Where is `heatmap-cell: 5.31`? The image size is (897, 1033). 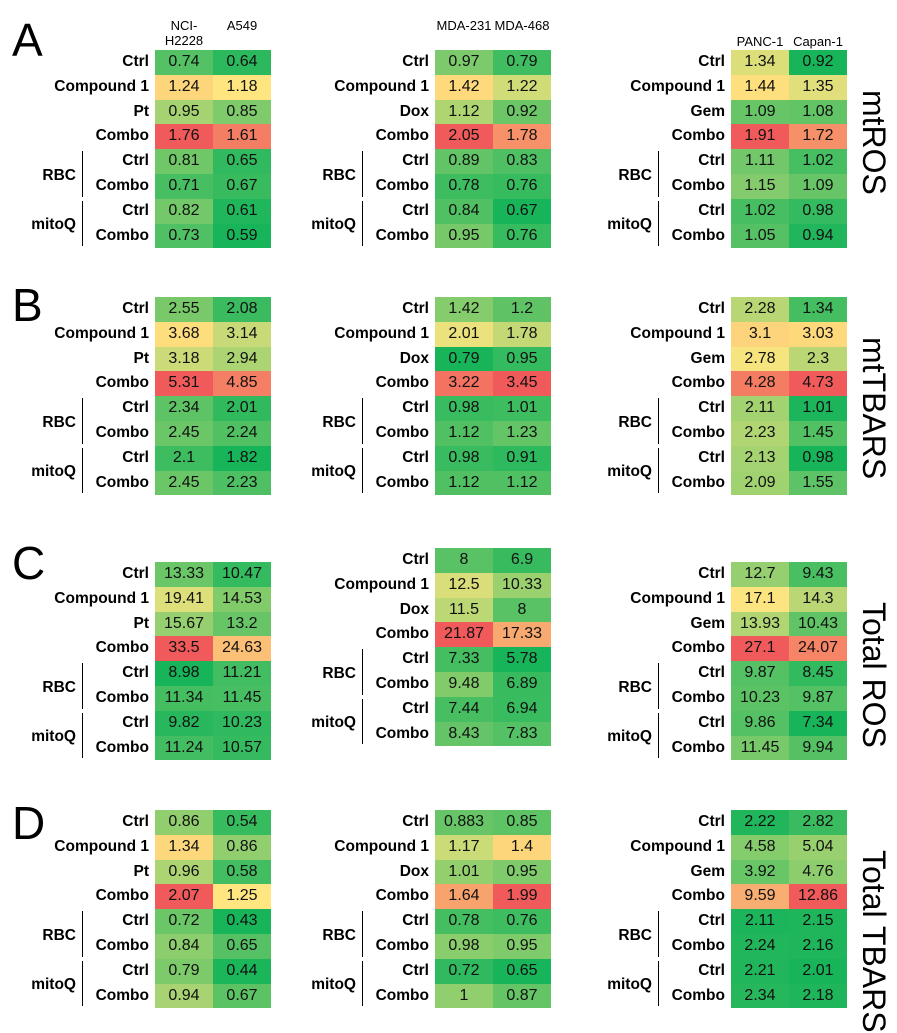 heatmap-cell: 5.31 is located at coordinates (184, 384).